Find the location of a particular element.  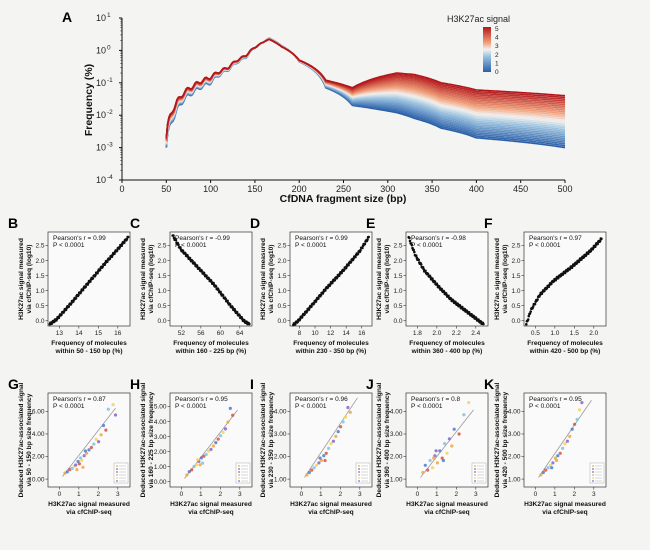

y-axis-label: H3K27ac signal measured is located at coordinates (379, 279).